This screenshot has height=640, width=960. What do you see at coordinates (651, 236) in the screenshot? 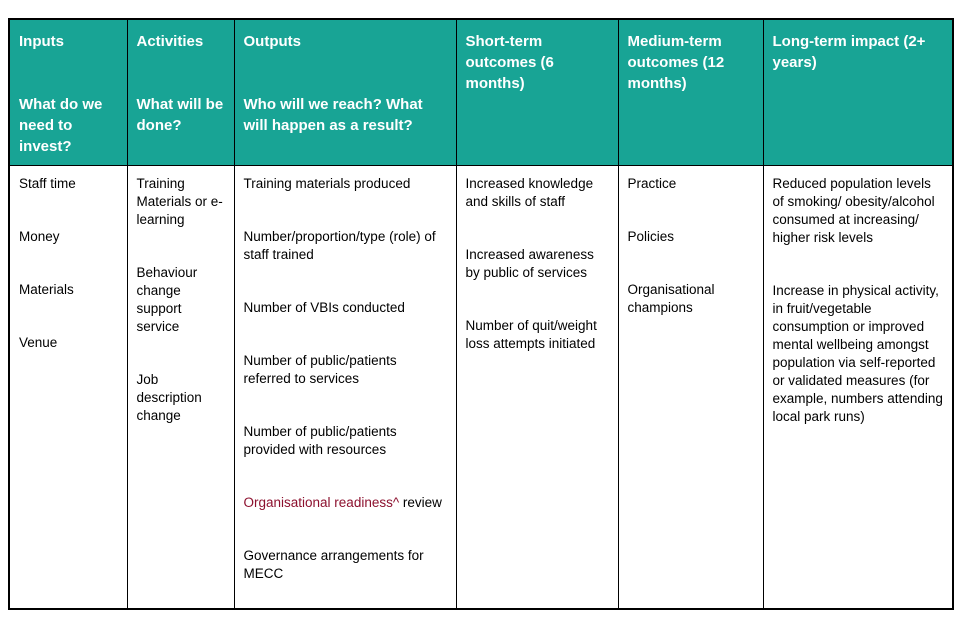
I see `cell-text: Policies` at bounding box center [651, 236].